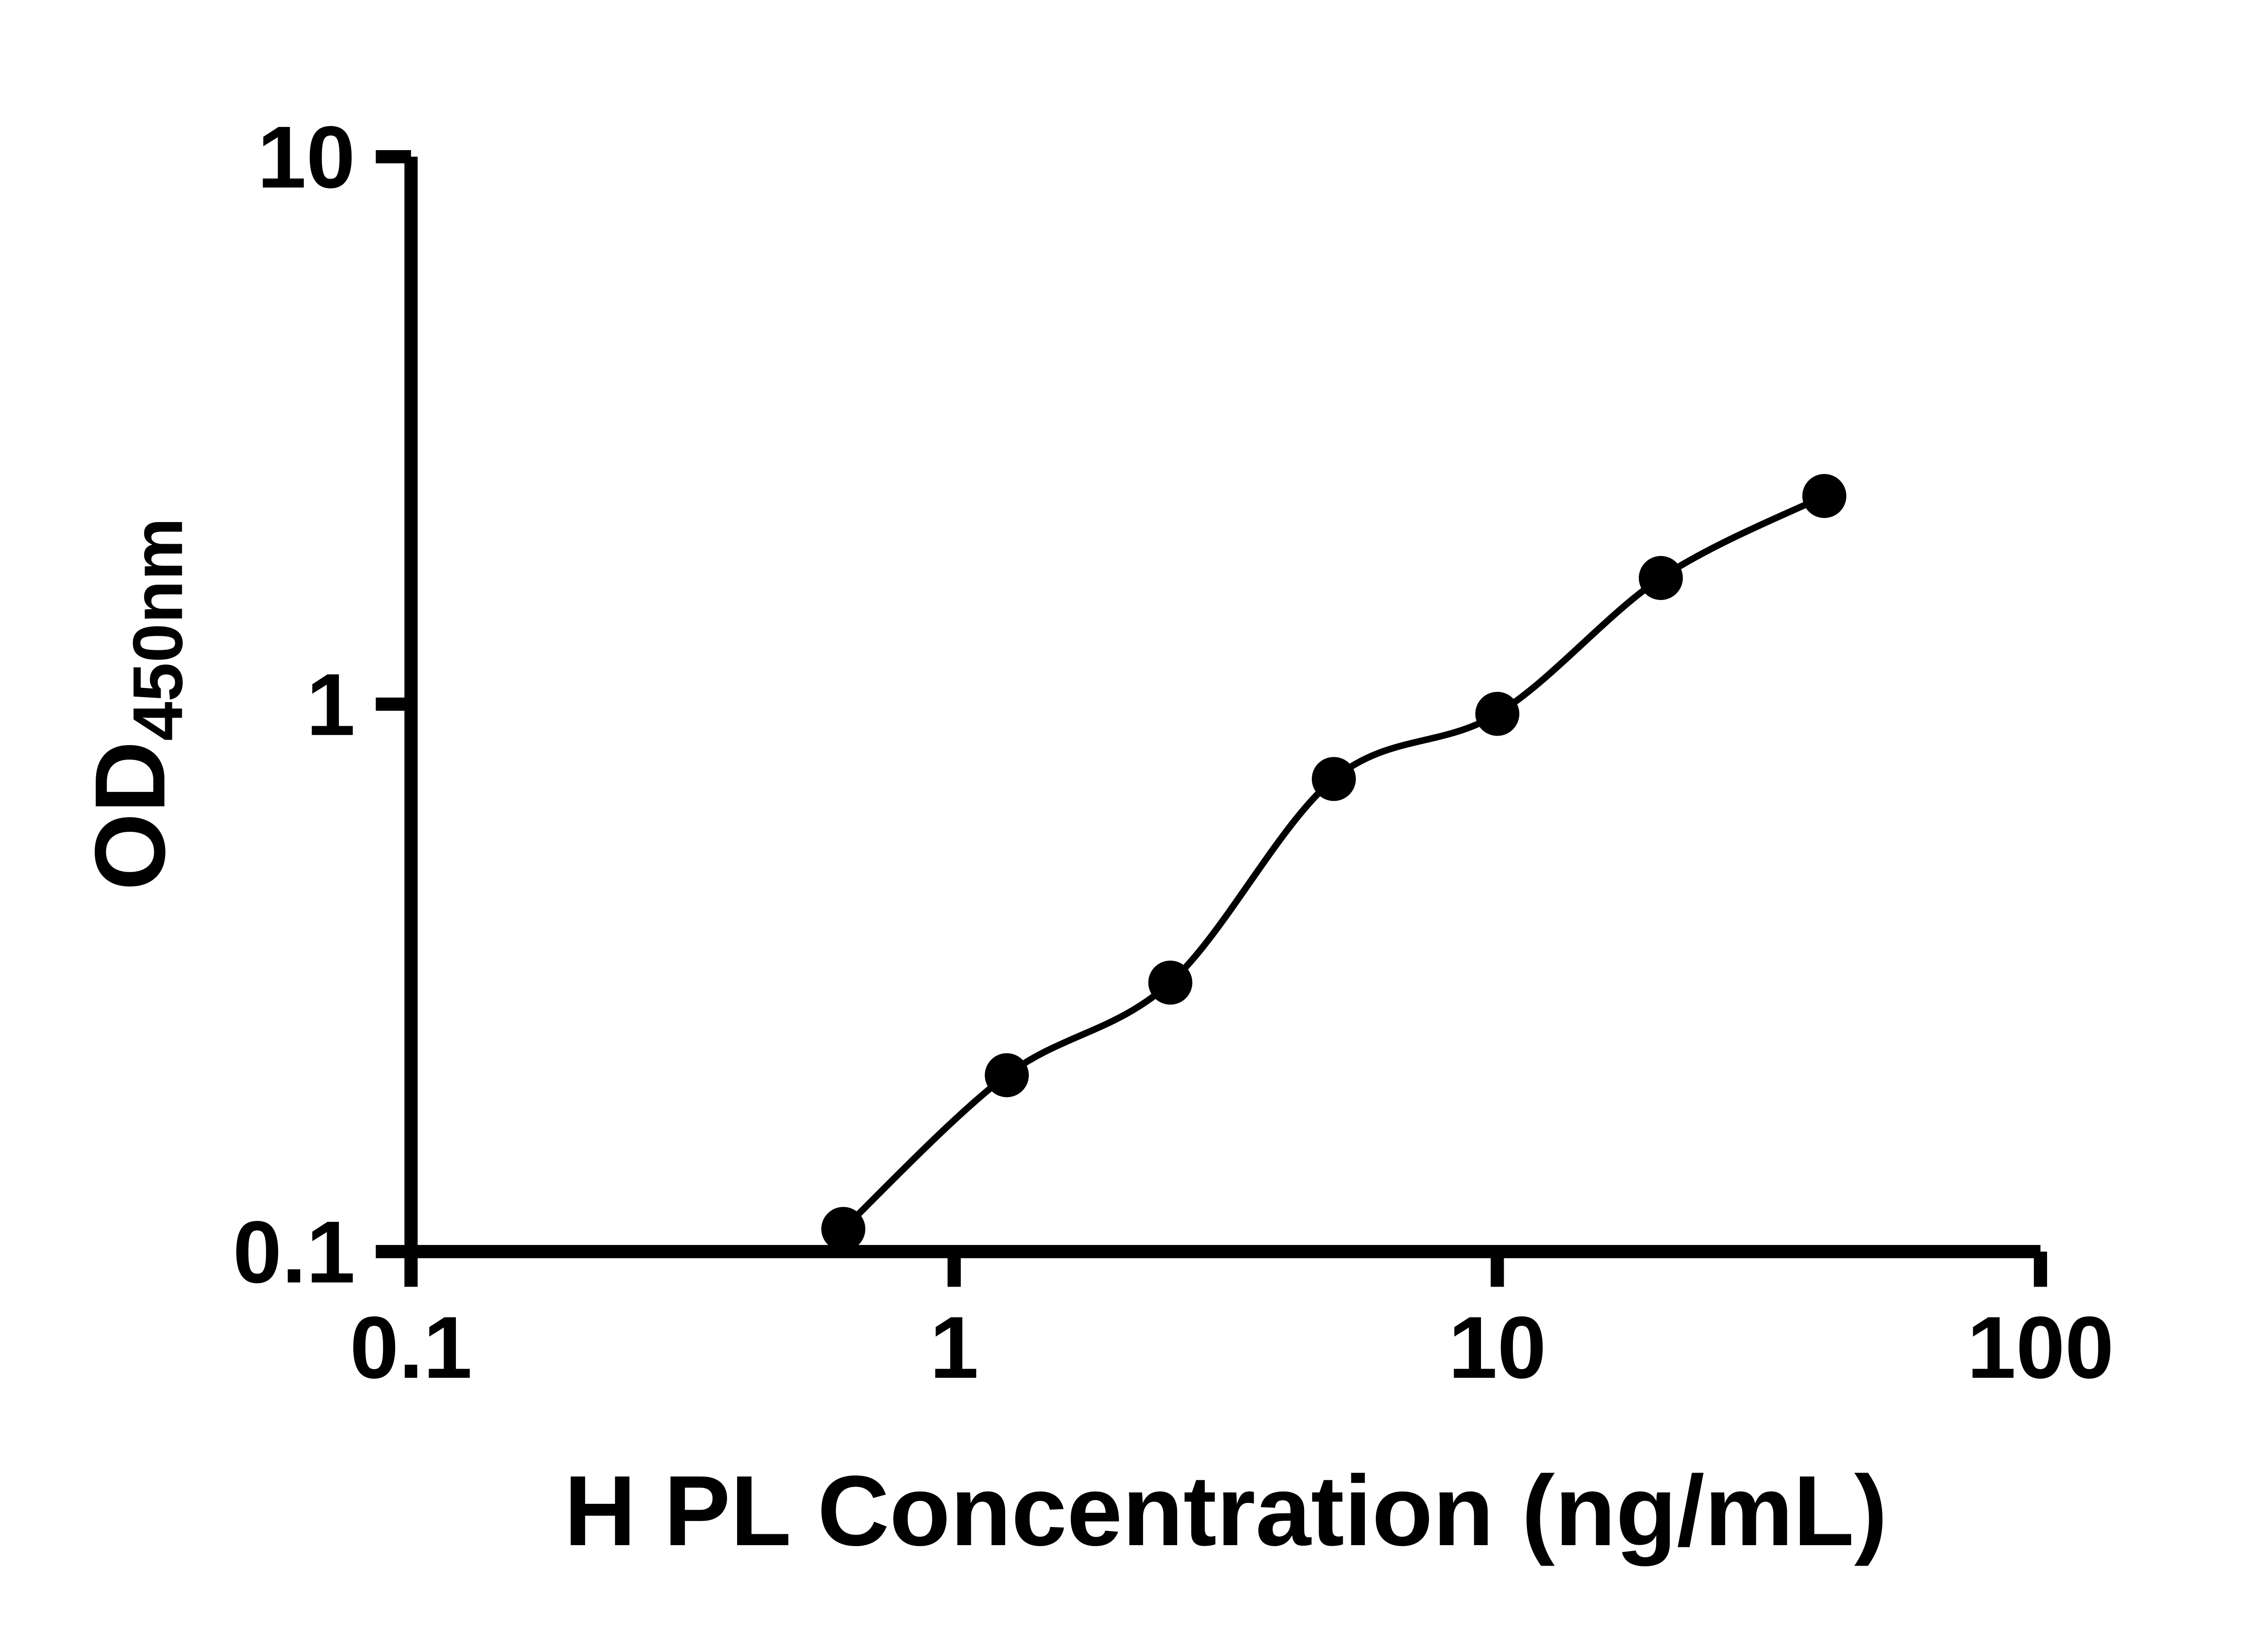 The height and width of the screenshot is (1649, 2268). Describe the element at coordinates (157, 629) in the screenshot. I see `y-axis-title-subscript: 450nm` at that location.